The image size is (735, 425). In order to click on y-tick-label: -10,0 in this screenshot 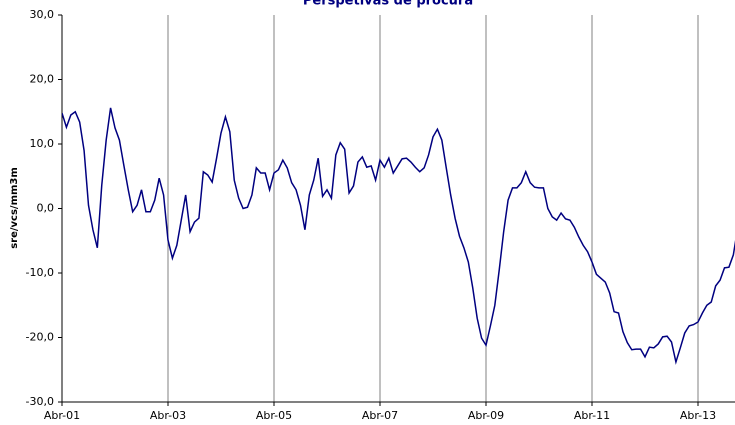, I will do `click(40, 272)`.